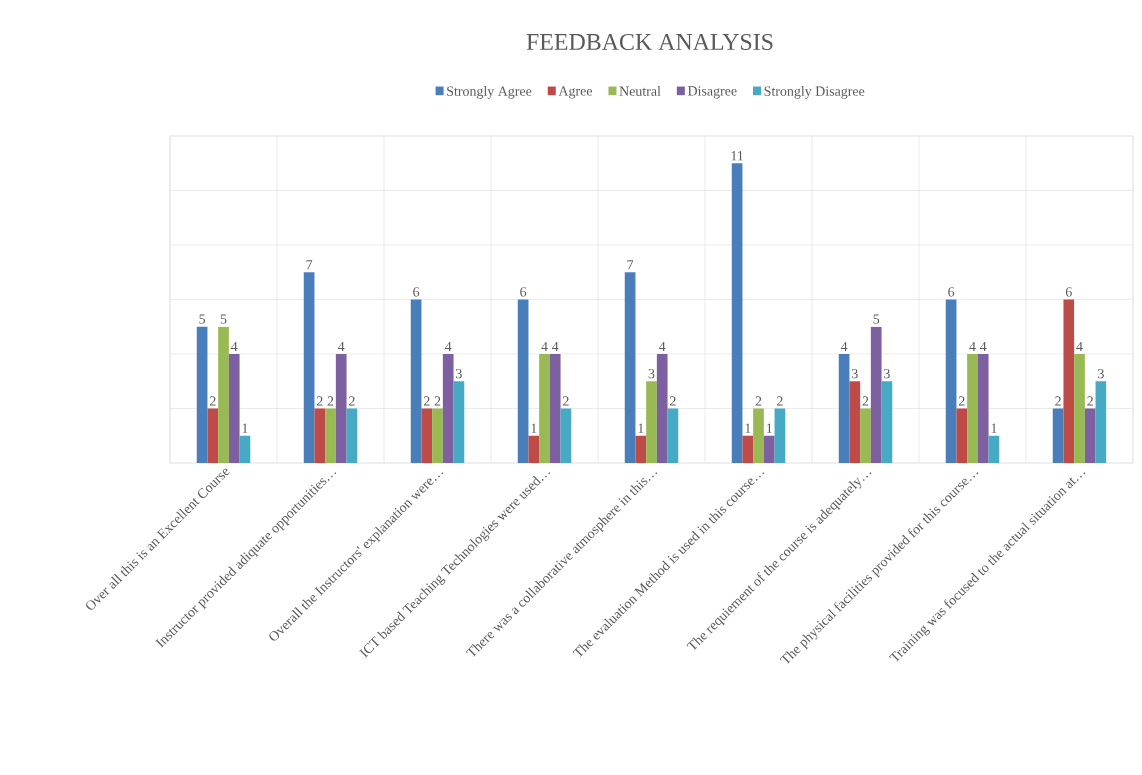 The image size is (1142, 775). What do you see at coordinates (814, 92) in the screenshot?
I see `legend-label: Strongly Disagree` at bounding box center [814, 92].